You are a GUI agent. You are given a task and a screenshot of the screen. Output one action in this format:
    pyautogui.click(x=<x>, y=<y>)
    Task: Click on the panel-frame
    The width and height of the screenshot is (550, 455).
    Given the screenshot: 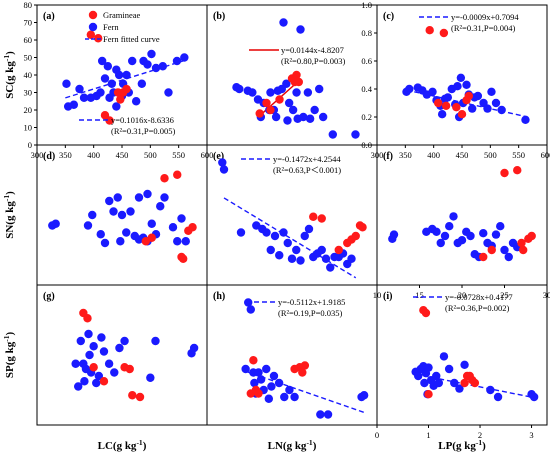 What is the action you would take?
    pyautogui.click(x=122, y=355)
    